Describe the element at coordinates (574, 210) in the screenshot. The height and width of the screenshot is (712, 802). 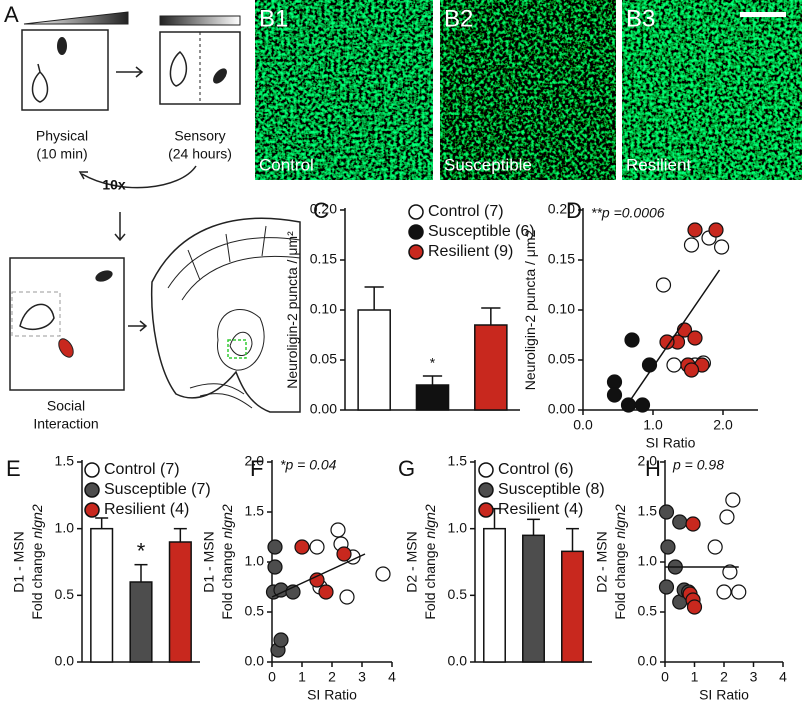
I see `panel-letter: D` at that location.